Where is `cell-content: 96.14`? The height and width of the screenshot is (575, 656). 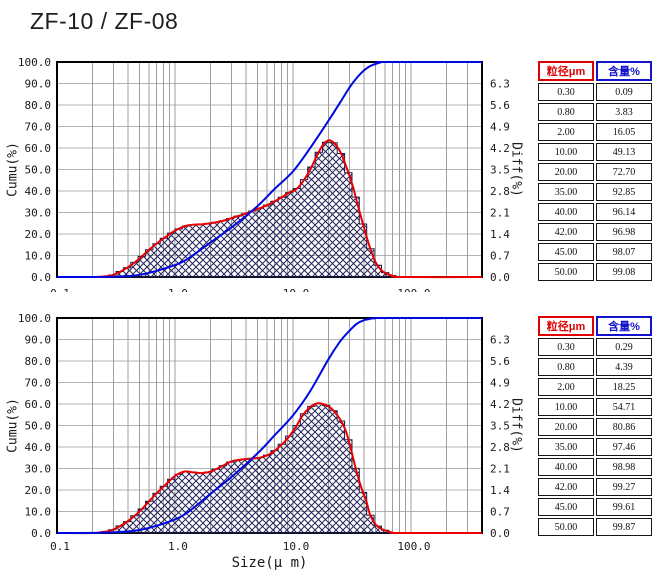
cell-content: 96.14 is located at coordinates (624, 212).